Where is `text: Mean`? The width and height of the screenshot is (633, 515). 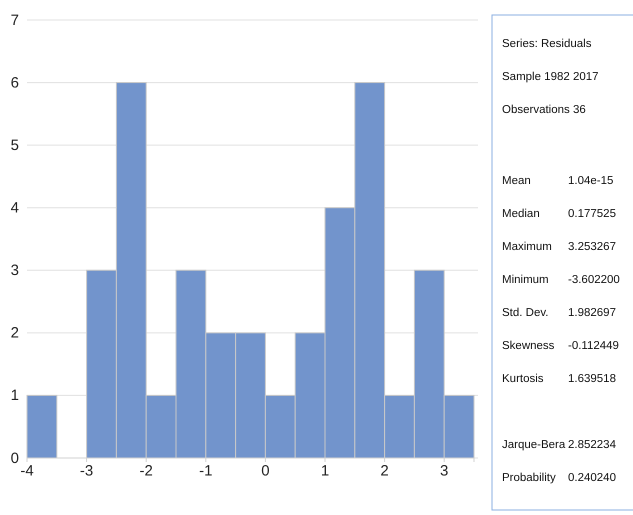 text: Mean is located at coordinates (516, 181).